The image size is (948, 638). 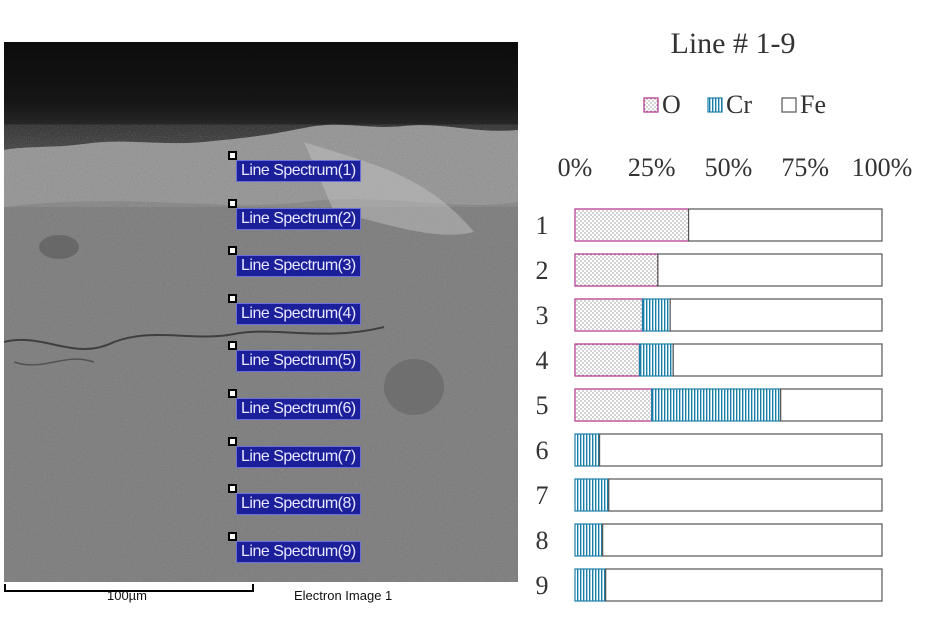 What do you see at coordinates (542, 585) in the screenshot?
I see `category-label: 9` at bounding box center [542, 585].